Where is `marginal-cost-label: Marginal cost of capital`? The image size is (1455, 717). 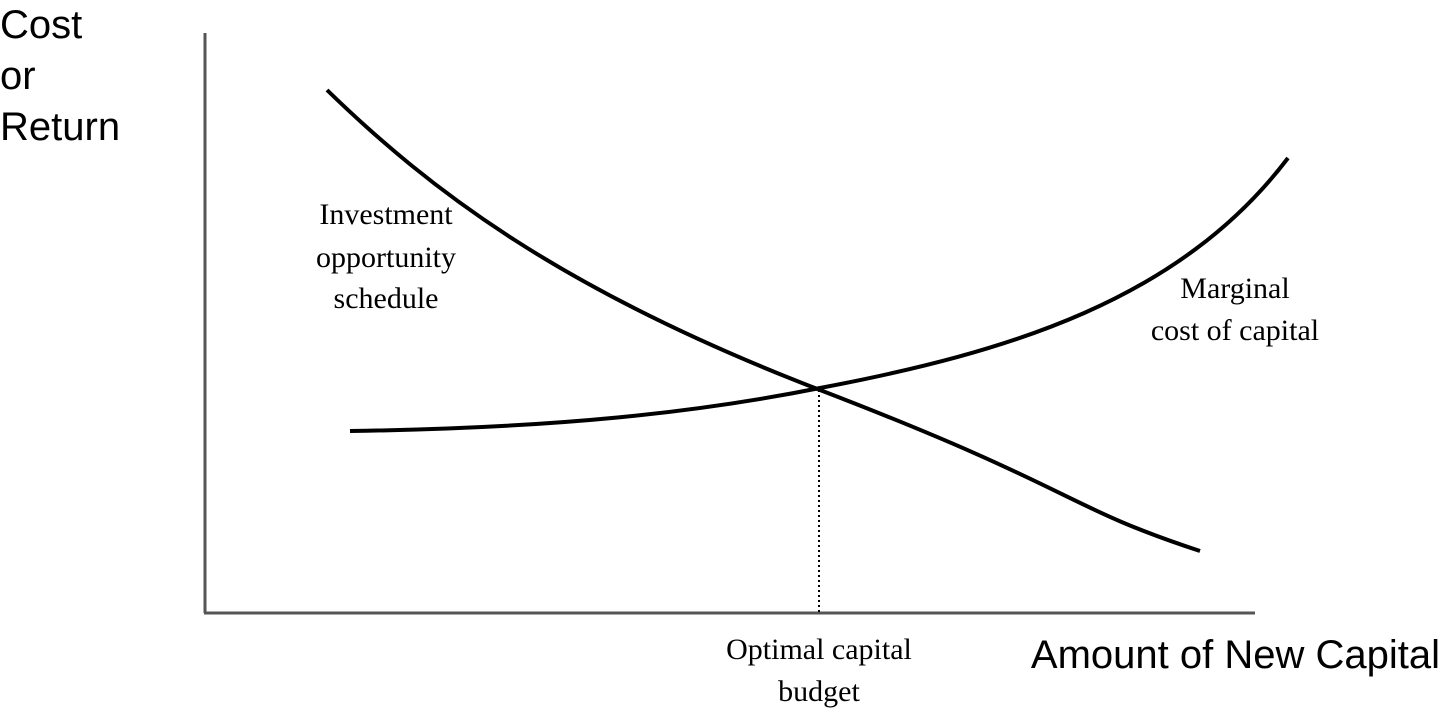 marginal-cost-label: Marginal cost of capital is located at coordinates (1235, 309).